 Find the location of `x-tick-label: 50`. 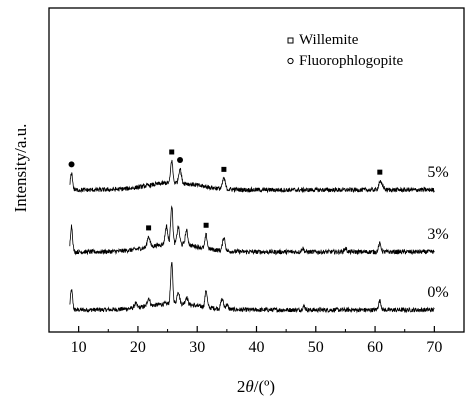

x-tick-label: 50 is located at coordinates (316, 347).